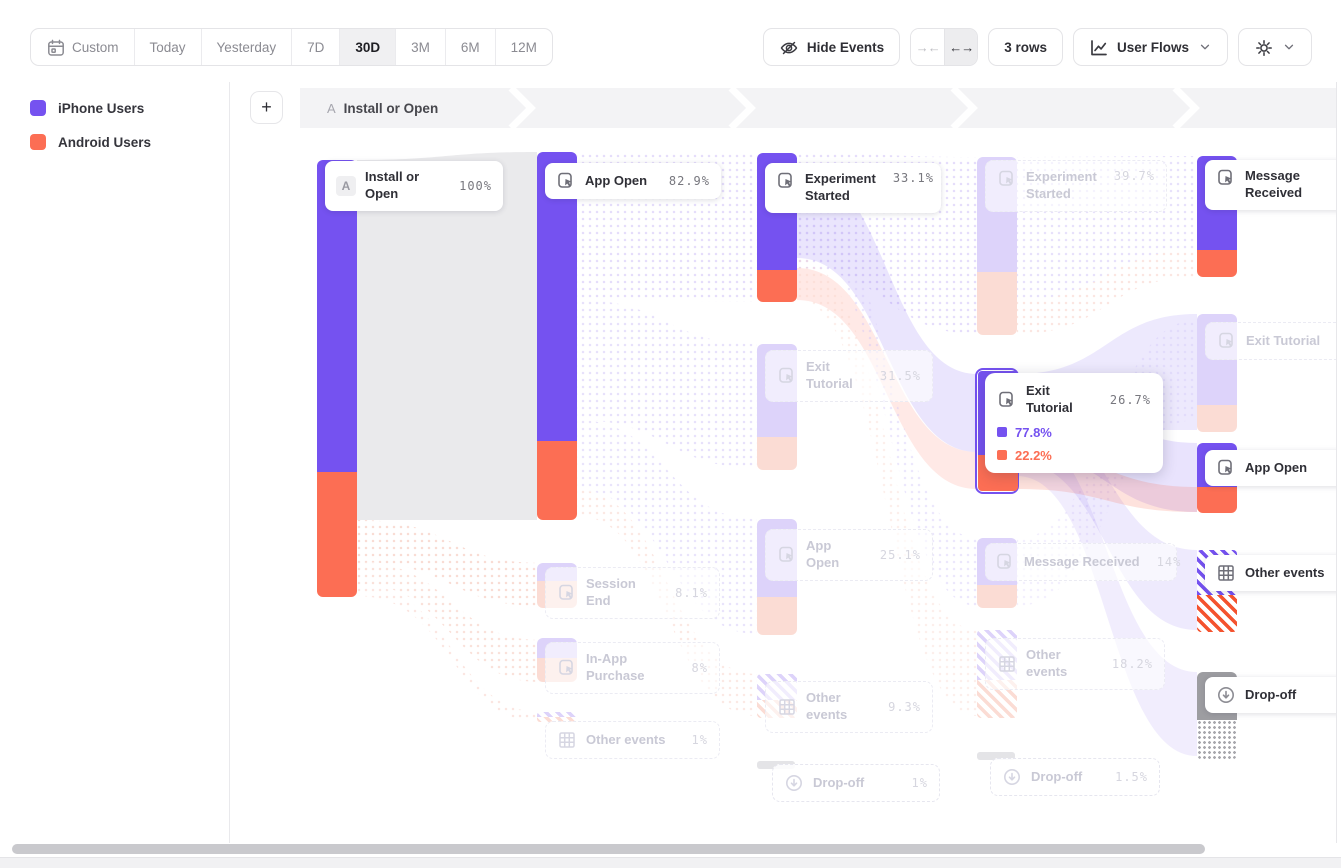 The width and height of the screenshot is (1341, 868). I want to click on flow-card-message-received: Message Received 14%, so click(1082, 562).